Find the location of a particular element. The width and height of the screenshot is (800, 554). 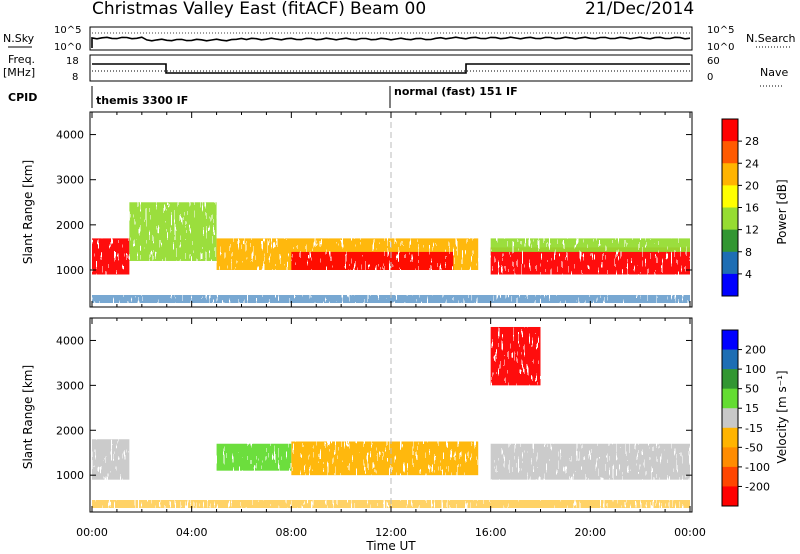

x-tick-label: 04:00 is located at coordinates (192, 532).